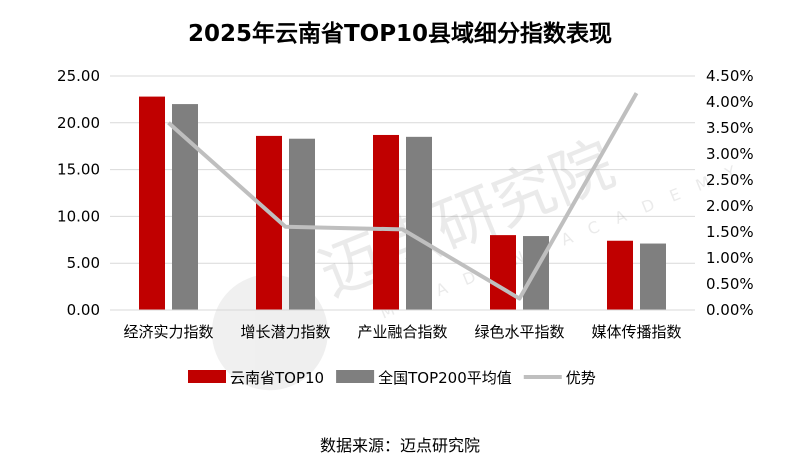 This screenshot has height=476, width=800. I want to click on legend-label: 全国TOP200平均值, so click(445, 378).